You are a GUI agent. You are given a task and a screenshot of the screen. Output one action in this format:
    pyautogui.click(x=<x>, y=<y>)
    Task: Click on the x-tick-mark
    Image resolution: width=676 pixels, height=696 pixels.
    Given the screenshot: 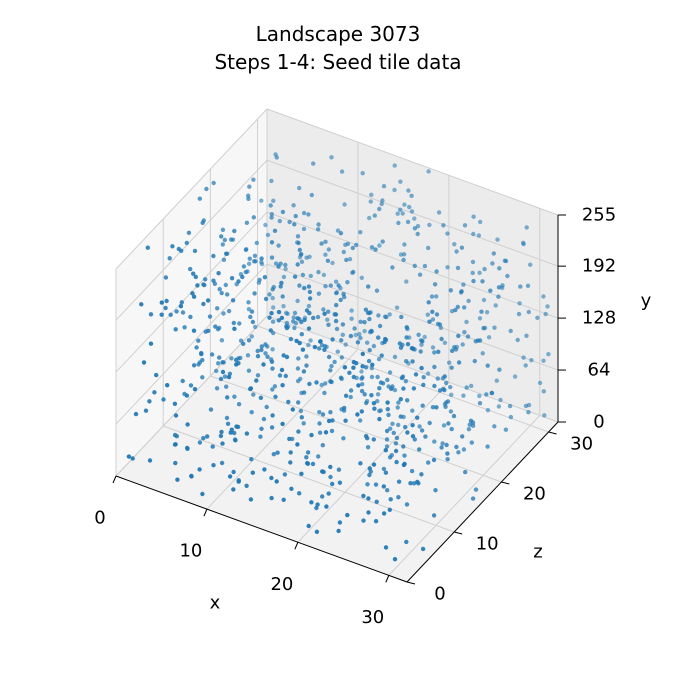 What is the action you would take?
    pyautogui.click(x=205, y=512)
    